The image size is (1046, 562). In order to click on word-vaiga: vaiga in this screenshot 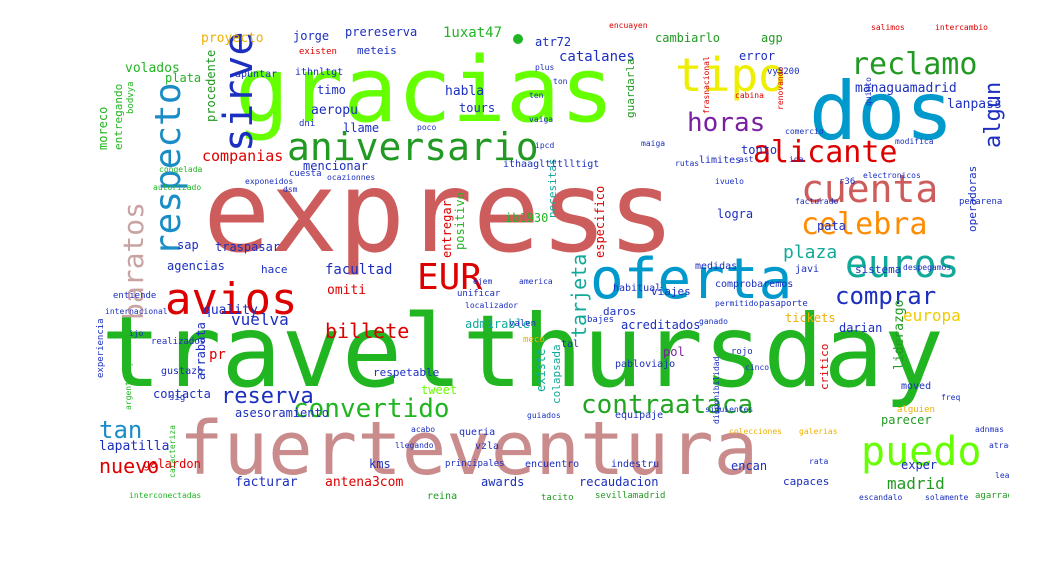, I will do `click(541, 119)`.